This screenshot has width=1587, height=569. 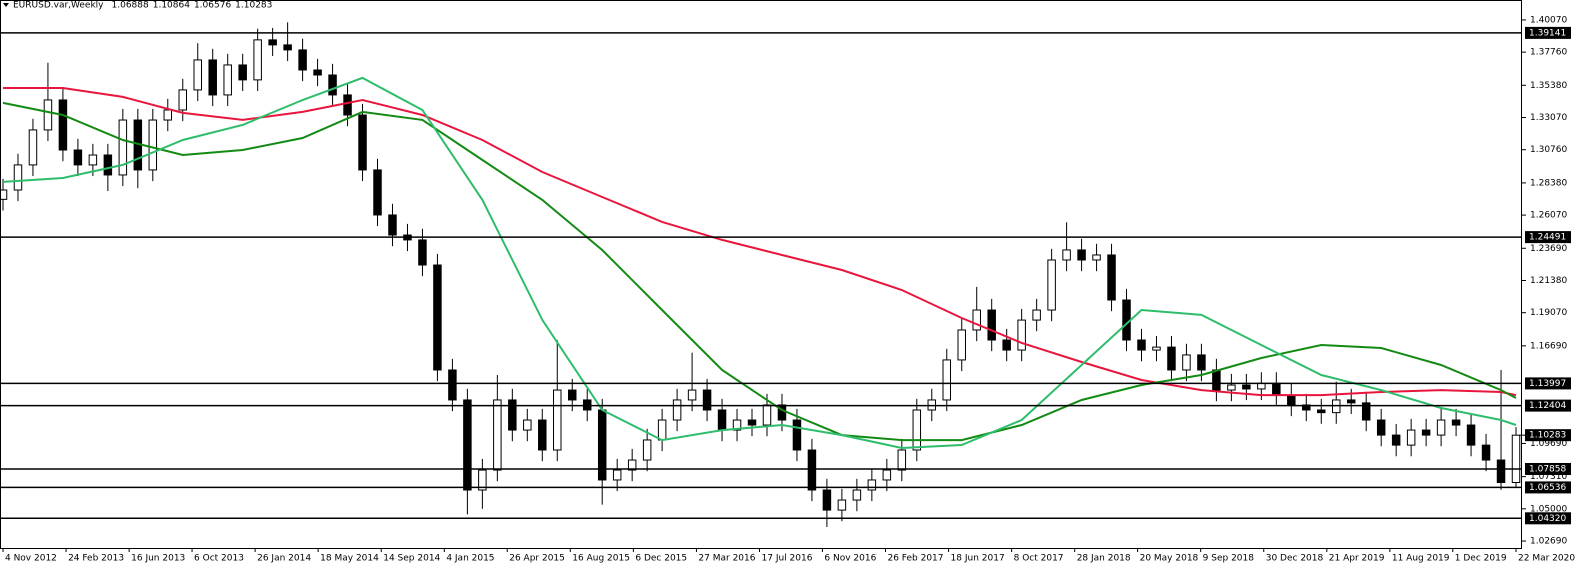 I want to click on x-tick-label: 6 Oct 2013, so click(x=219, y=559).